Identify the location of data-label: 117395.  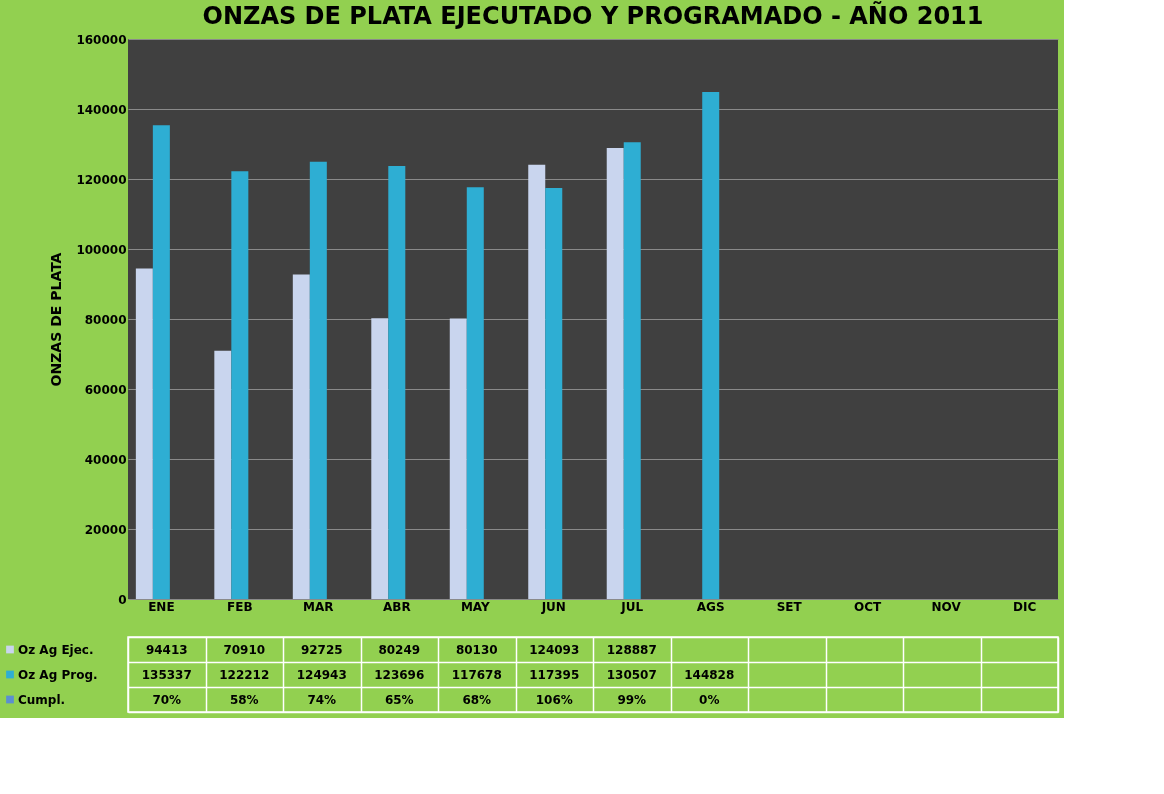
(554, 674).